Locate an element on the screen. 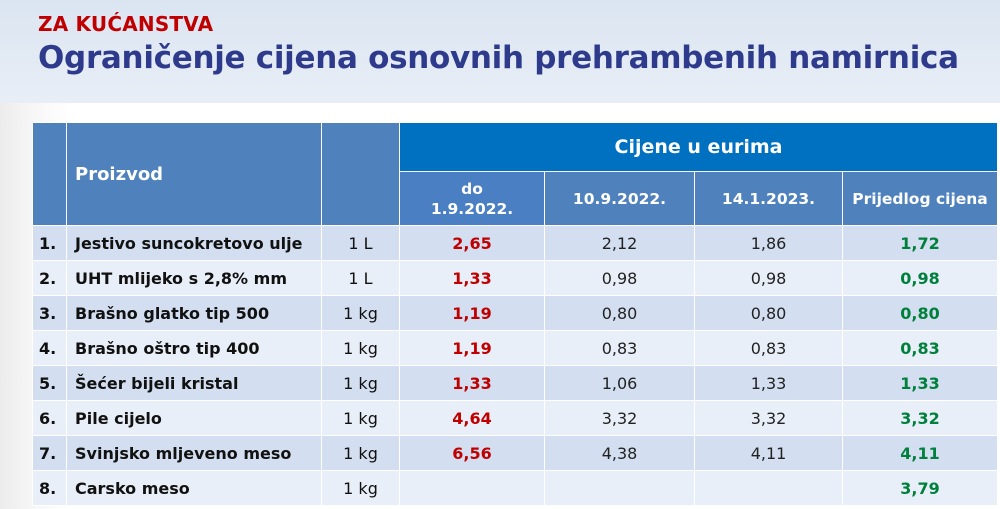 The width and height of the screenshot is (1000, 509). row-product: Brašno oštro tip 400 is located at coordinates (194, 348).